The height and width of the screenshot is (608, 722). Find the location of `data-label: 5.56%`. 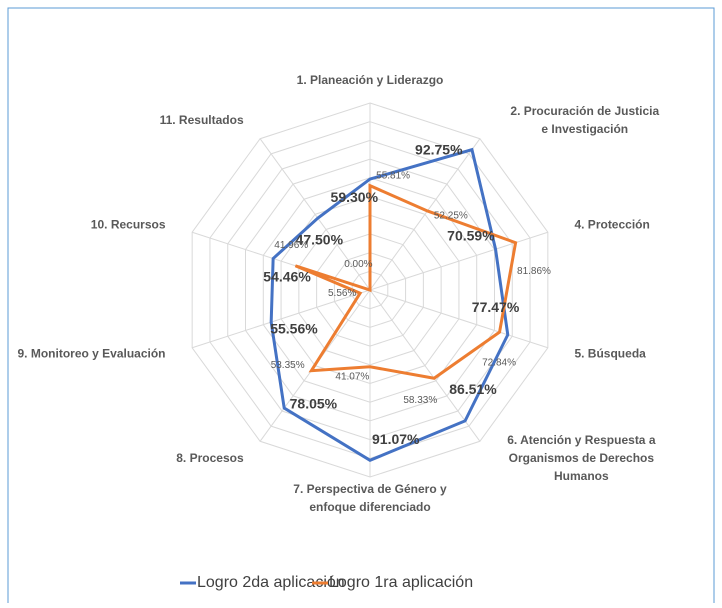

data-label: 5.56% is located at coordinates (342, 293).